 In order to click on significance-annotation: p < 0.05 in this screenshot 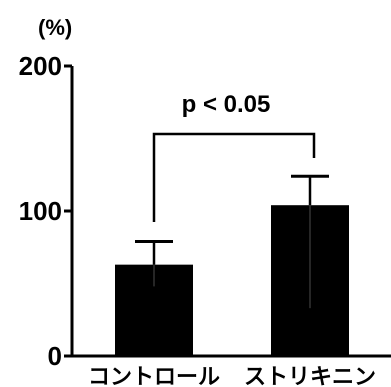, I will do `click(226, 104)`.